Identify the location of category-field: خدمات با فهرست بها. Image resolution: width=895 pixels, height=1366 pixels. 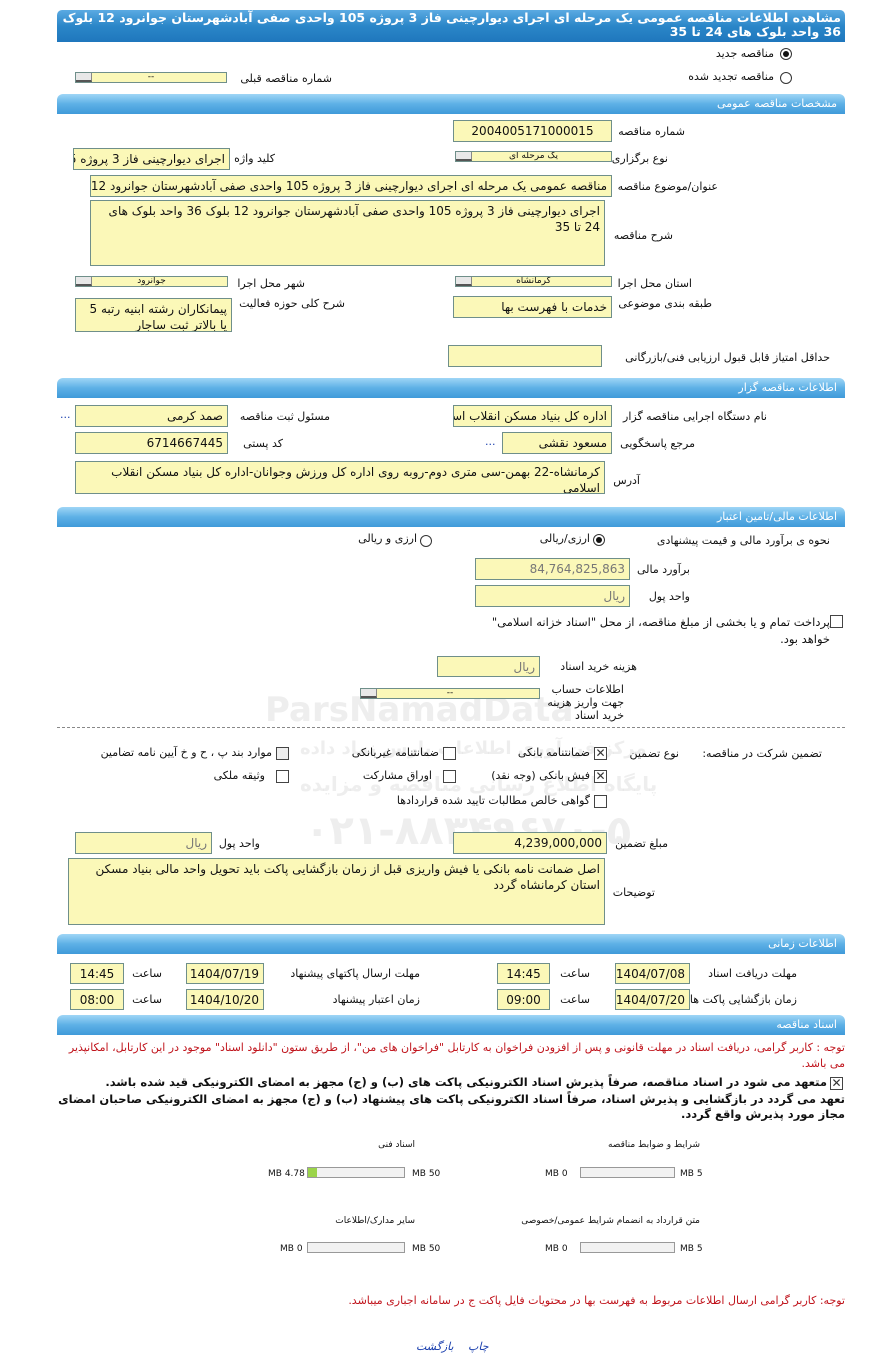
(532, 307).